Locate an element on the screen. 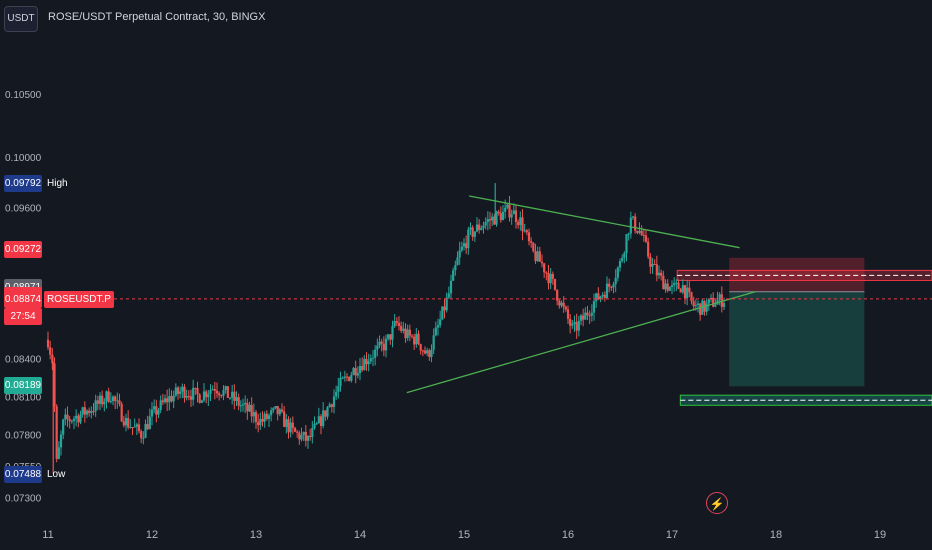 The height and width of the screenshot is (550, 932). lightning-icon: ⚡ is located at coordinates (717, 503).